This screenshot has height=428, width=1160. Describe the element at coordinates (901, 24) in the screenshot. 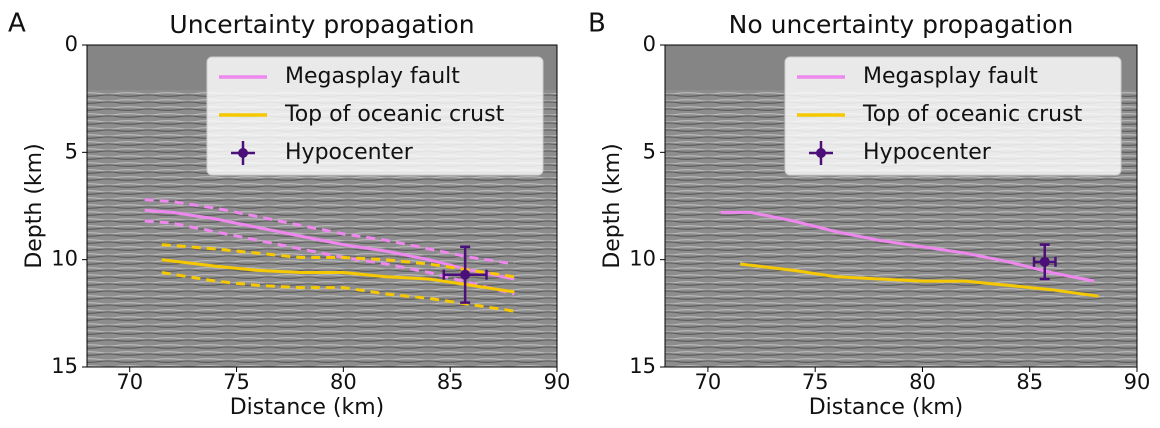

I see `chart-title: No uncertainty propagation` at that location.